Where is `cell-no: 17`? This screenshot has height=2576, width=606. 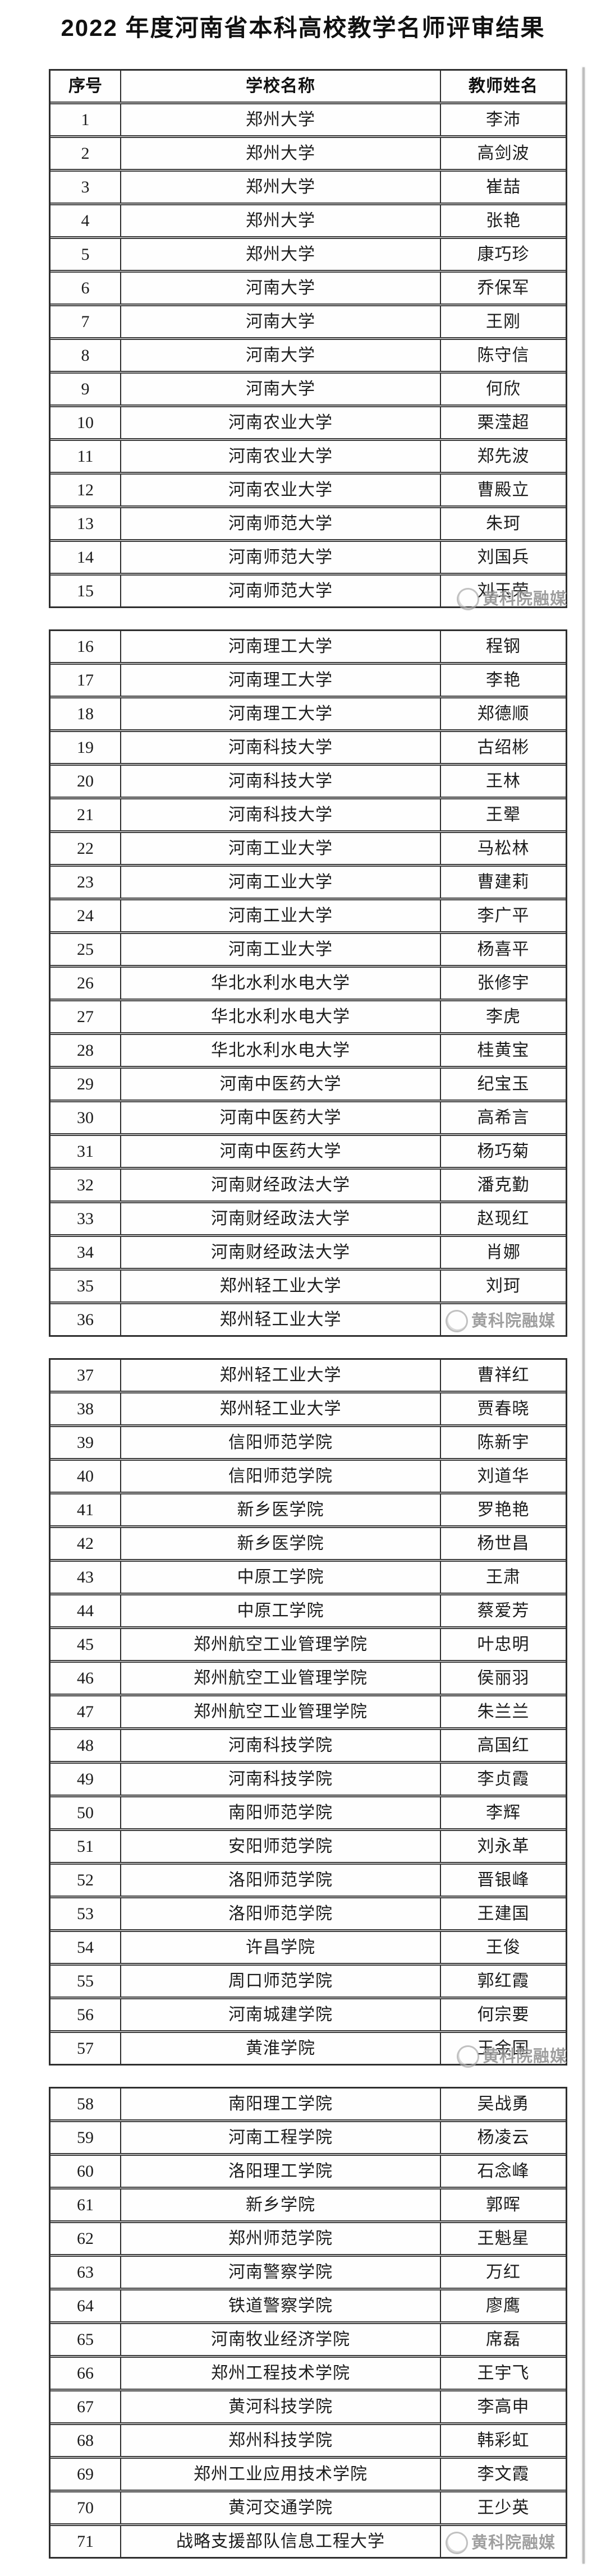
cell-no: 17 is located at coordinates (86, 680).